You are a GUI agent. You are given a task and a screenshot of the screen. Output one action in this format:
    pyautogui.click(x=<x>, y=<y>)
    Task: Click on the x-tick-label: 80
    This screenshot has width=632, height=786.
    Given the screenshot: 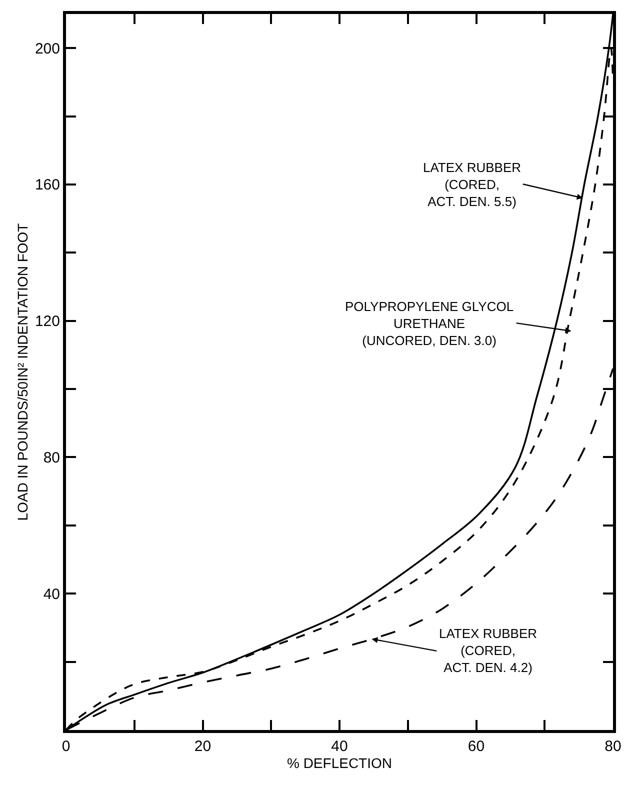 What is the action you would take?
    pyautogui.click(x=613, y=746)
    